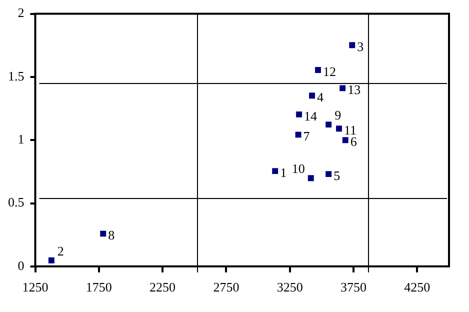  I want to click on annotation: 12, so click(329, 72).